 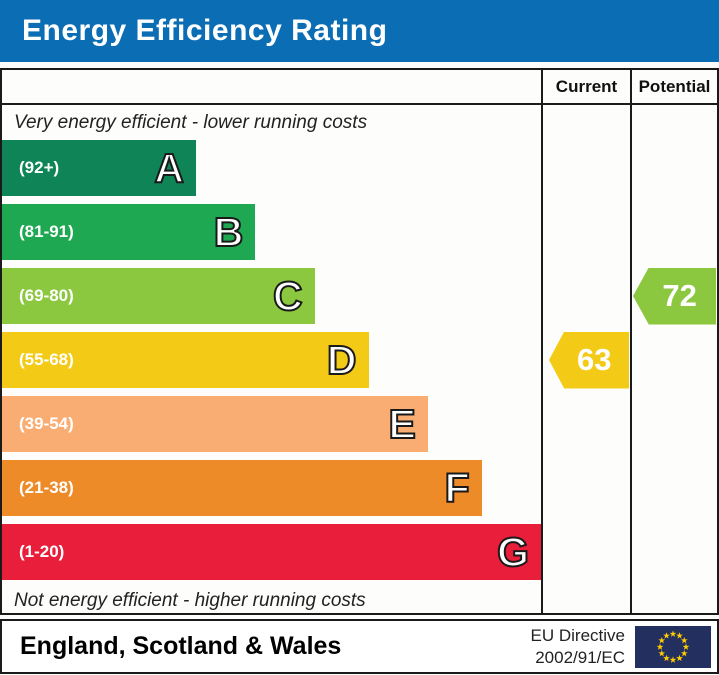 What do you see at coordinates (185, 360) in the screenshot?
I see `band-row: (55-68) D` at bounding box center [185, 360].